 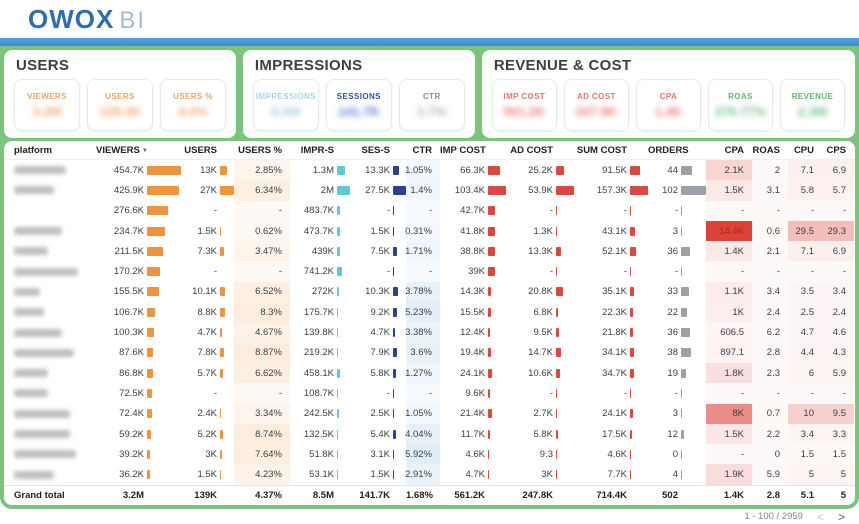 I want to click on column-header-imprs: IMPR-S, so click(x=317, y=150).